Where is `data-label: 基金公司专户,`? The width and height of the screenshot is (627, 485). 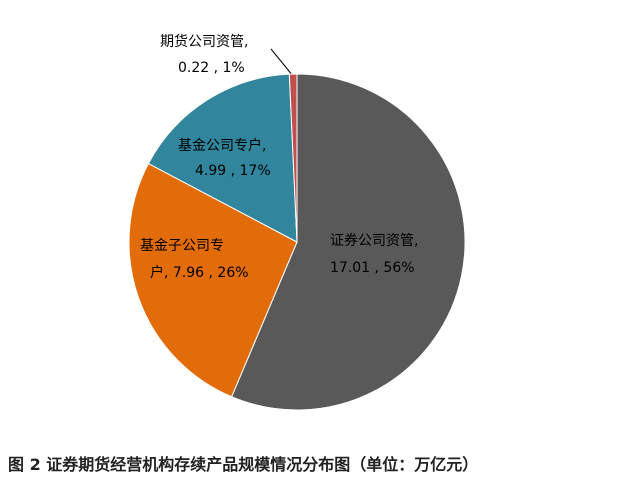 data-label: 基金公司专户, is located at coordinates (222, 145).